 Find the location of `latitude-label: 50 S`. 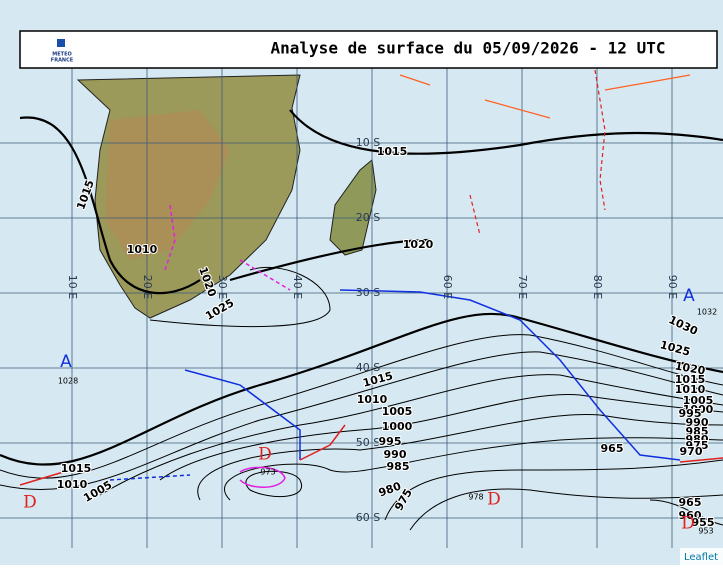

latitude-label: 50 S is located at coordinates (368, 442).